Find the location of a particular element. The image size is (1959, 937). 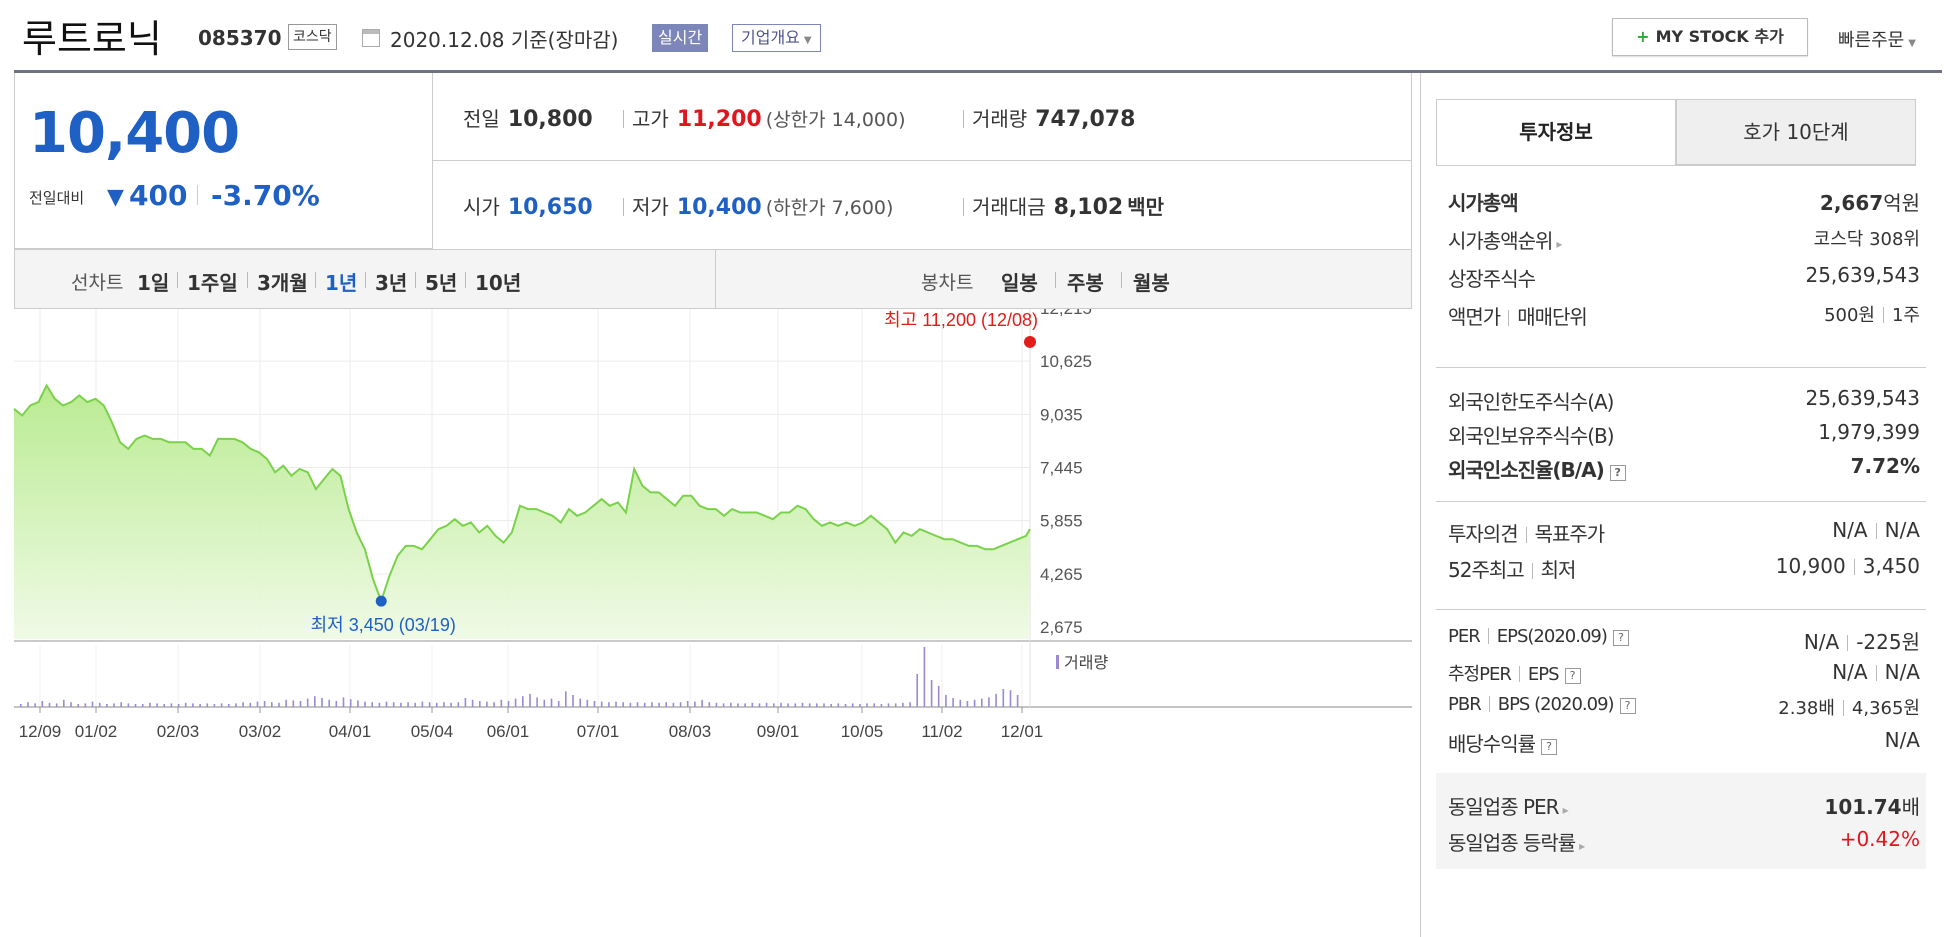

foreign-ratio-value: 7.72% is located at coordinates (1885, 466).